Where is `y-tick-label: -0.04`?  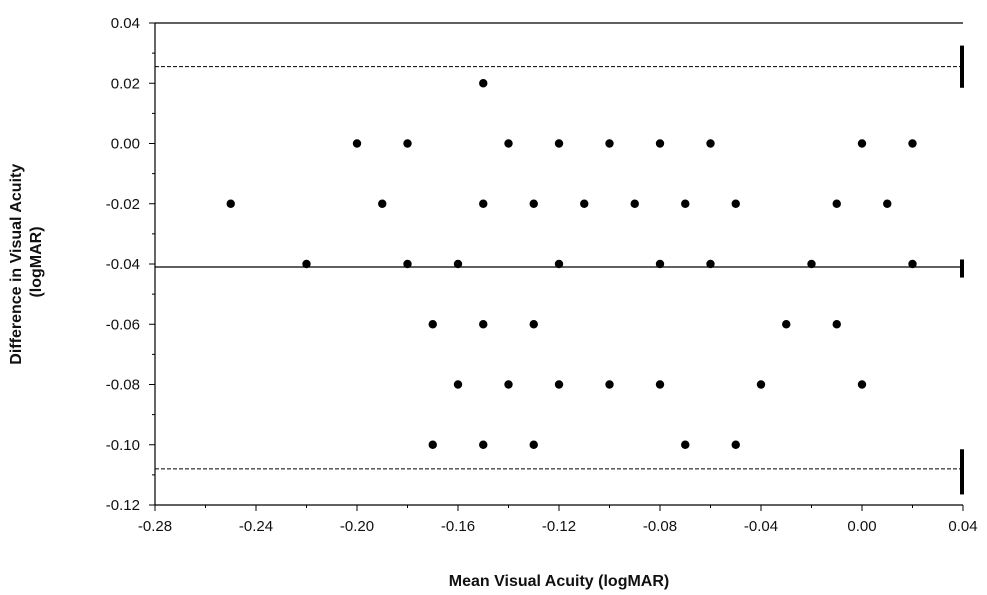
y-tick-label: -0.04 is located at coordinates (123, 264).